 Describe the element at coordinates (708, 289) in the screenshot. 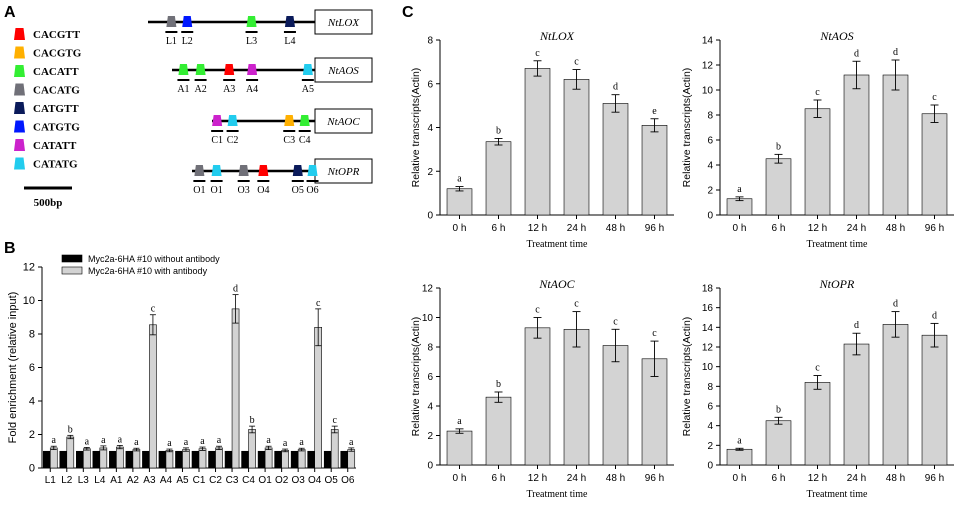

I see `y-tick-label: 18` at that location.